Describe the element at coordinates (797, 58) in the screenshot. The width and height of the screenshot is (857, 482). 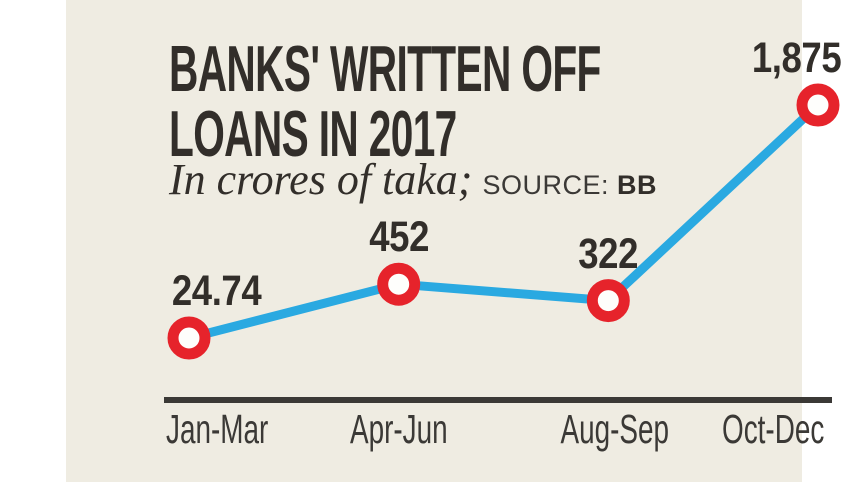
I see `value-label-text: 1,875` at that location.